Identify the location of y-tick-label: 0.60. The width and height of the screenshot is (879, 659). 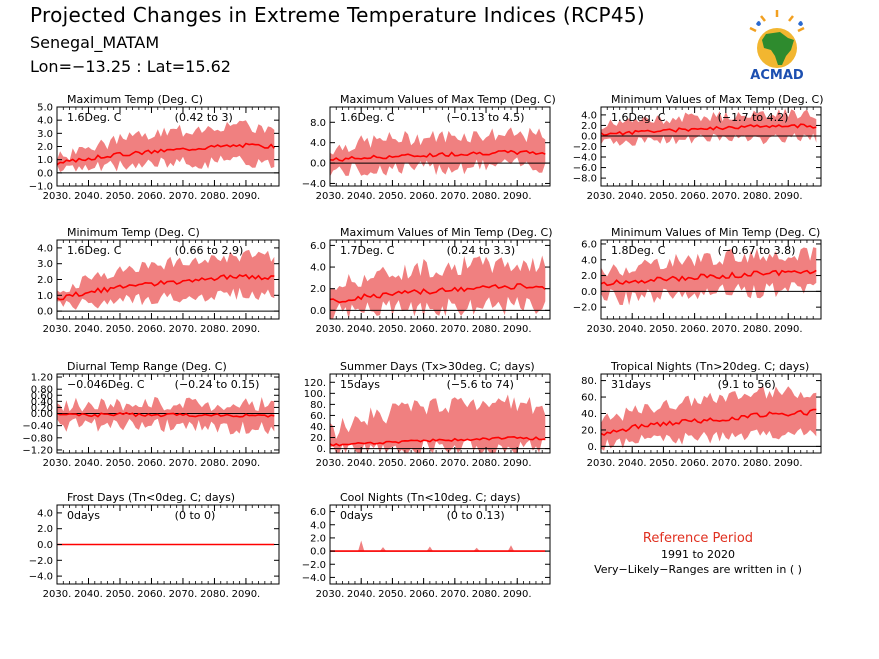
(42, 396).